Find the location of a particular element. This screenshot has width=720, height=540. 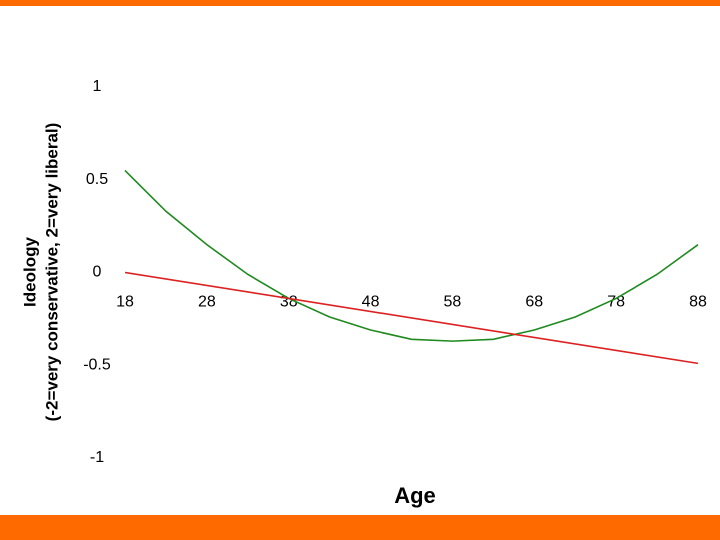

x-tick-label: 38 is located at coordinates (289, 302).